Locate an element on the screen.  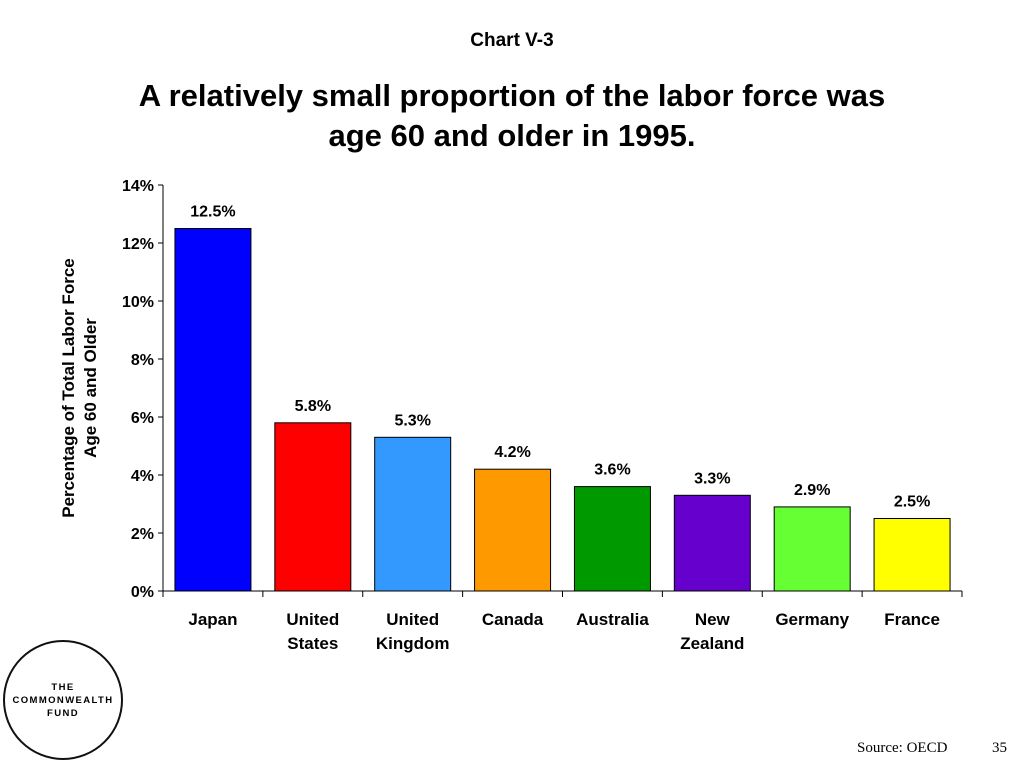
x-tick-label: New Zealand is located at coordinates (712, 631).